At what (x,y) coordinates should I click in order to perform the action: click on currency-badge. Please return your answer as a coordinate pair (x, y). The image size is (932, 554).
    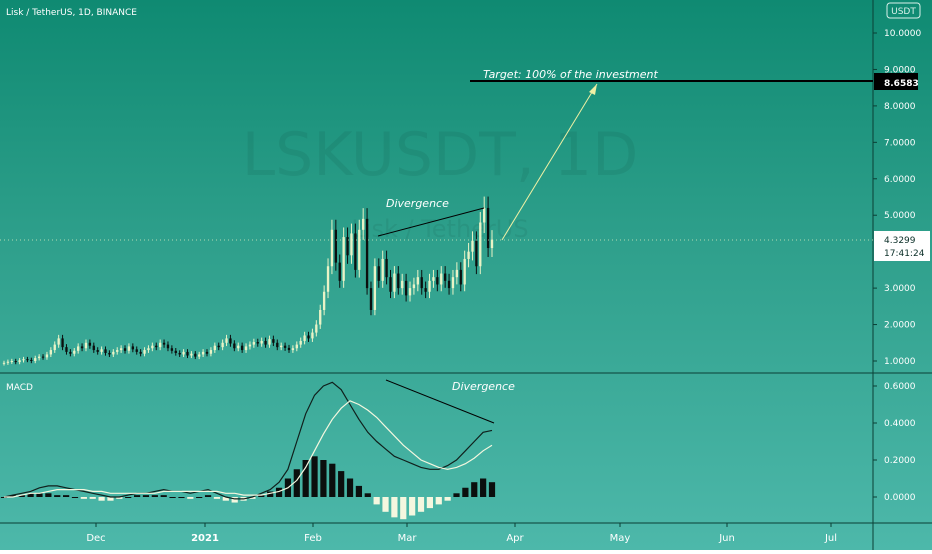
    Looking at the image, I should click on (903, 10).